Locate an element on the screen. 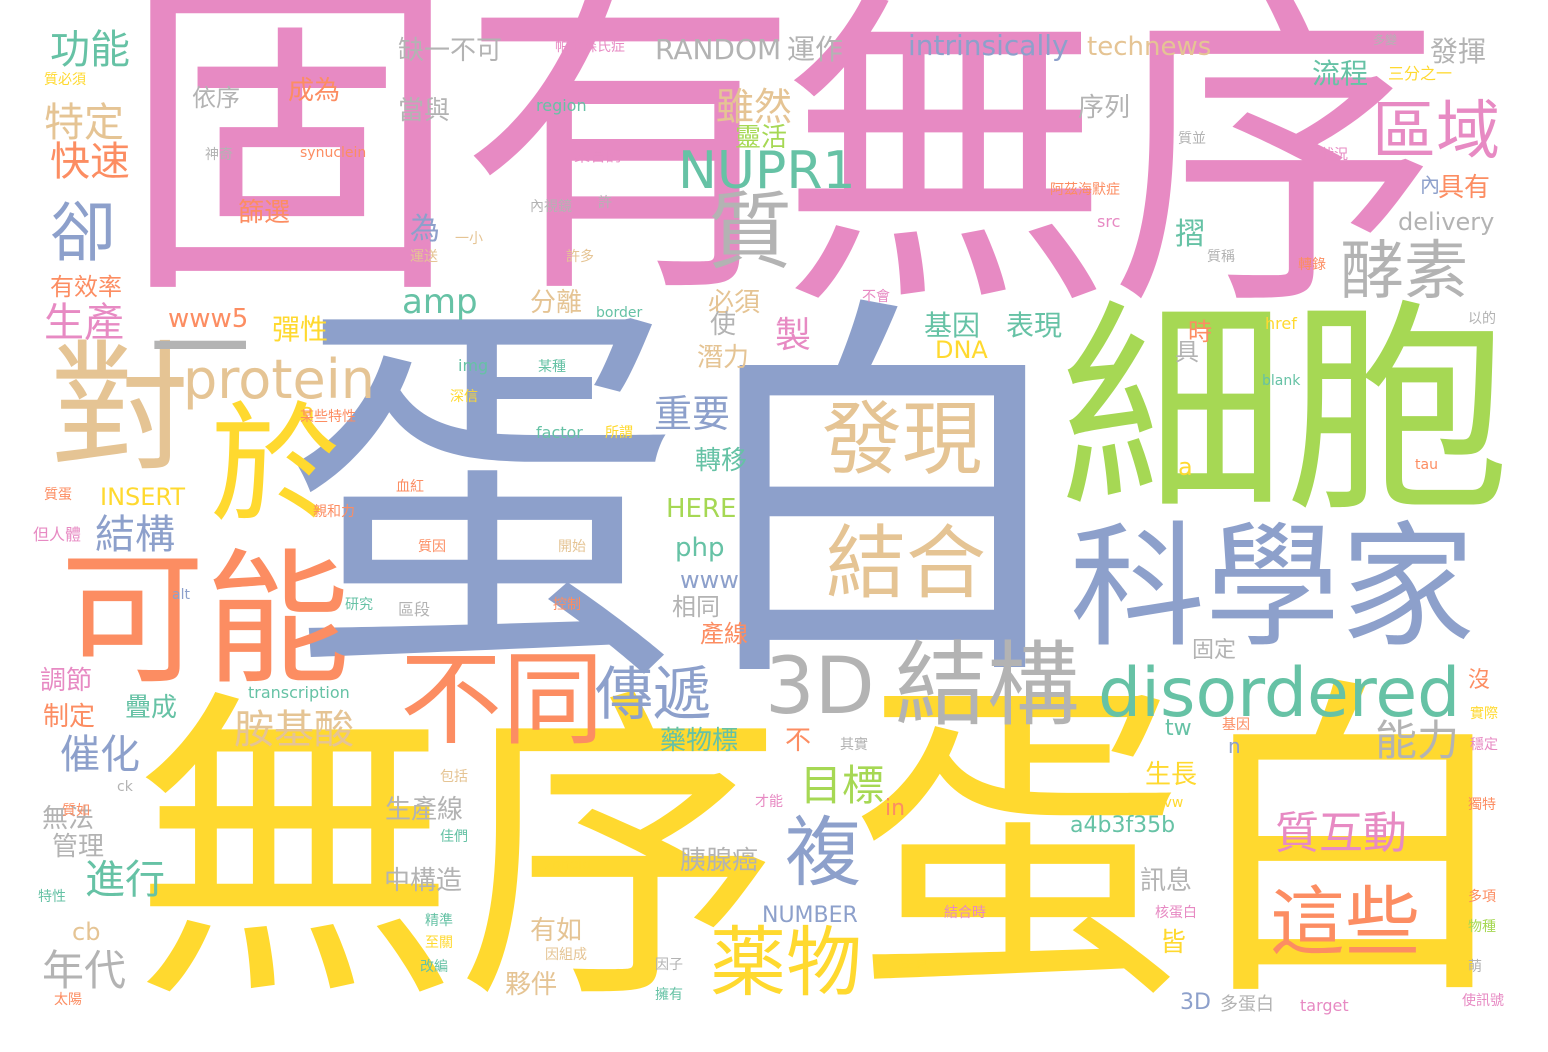 This screenshot has height=1052, width=1548. word: 獨特 is located at coordinates (1482, 805).